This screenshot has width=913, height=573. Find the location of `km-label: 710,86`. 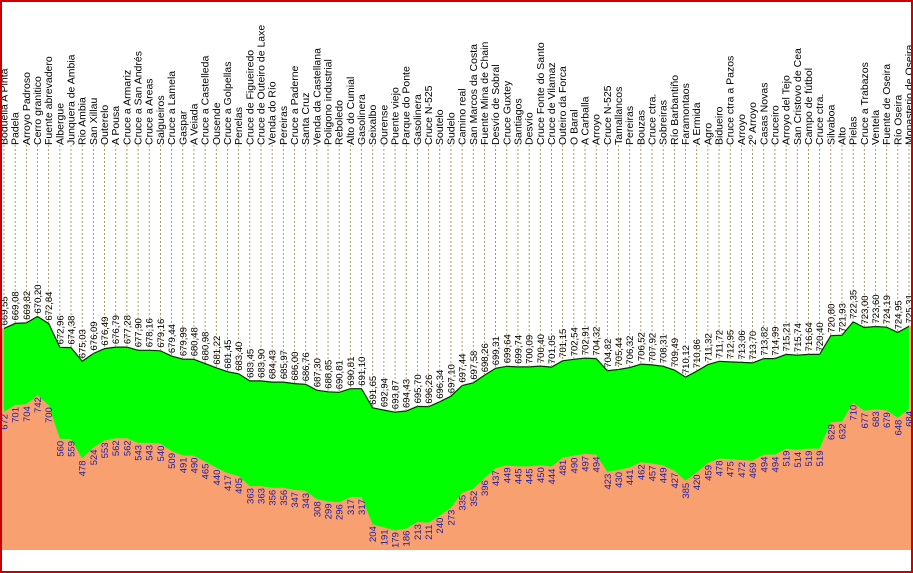

km-label: 710,86 is located at coordinates (697, 353).